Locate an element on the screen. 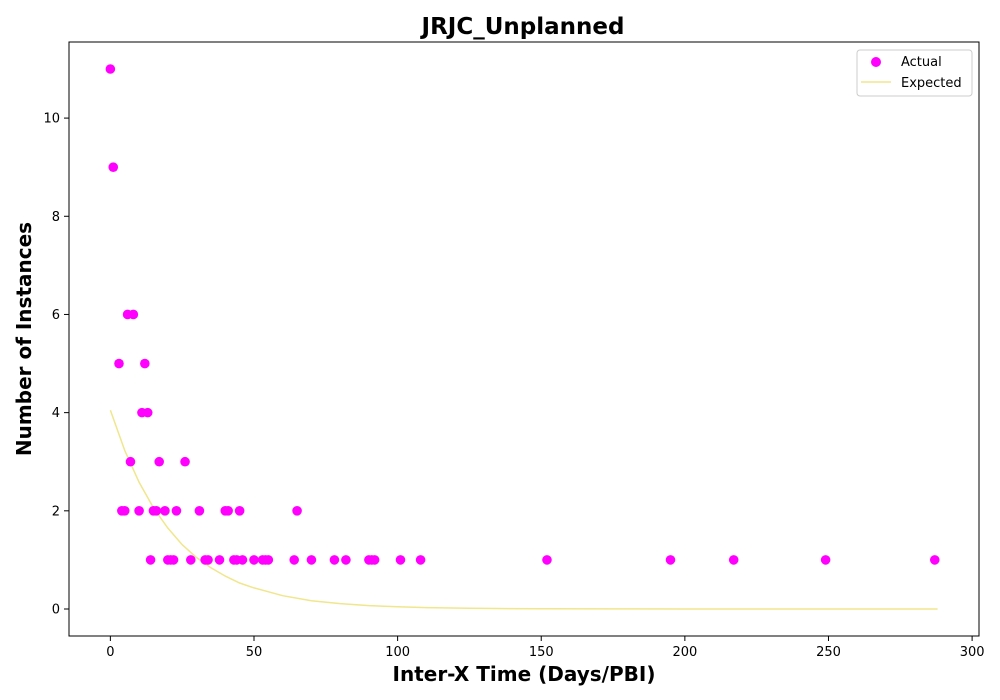  legend-frame is located at coordinates (914, 73).